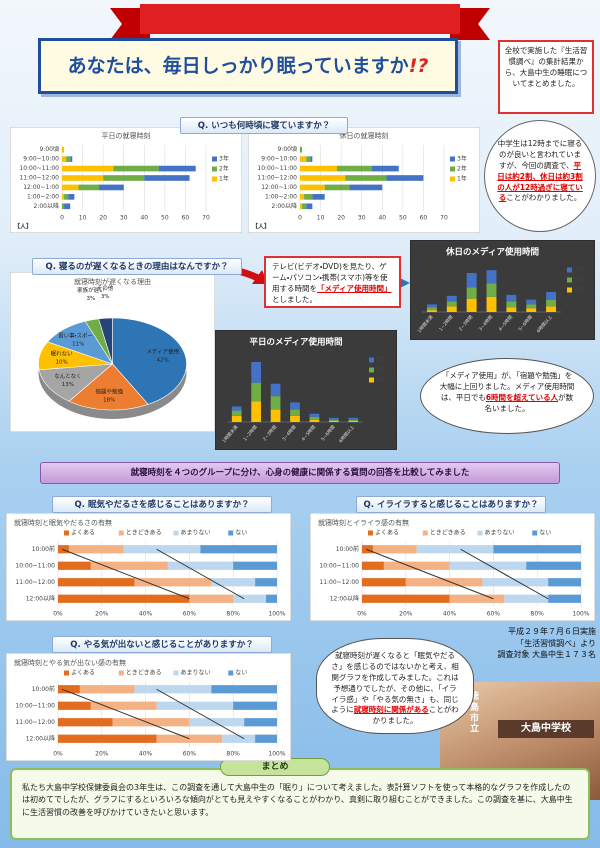 The image size is (600, 848). What do you see at coordinates (300, 218) in the screenshot?
I see `x-tick-label: 0` at bounding box center [300, 218].